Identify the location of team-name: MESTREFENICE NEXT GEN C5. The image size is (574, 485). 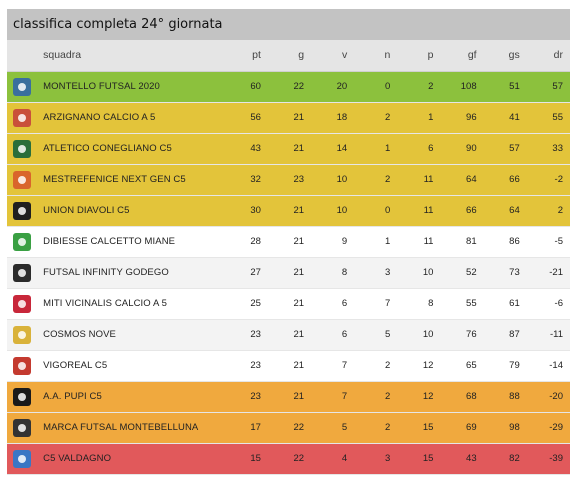
(132, 180).